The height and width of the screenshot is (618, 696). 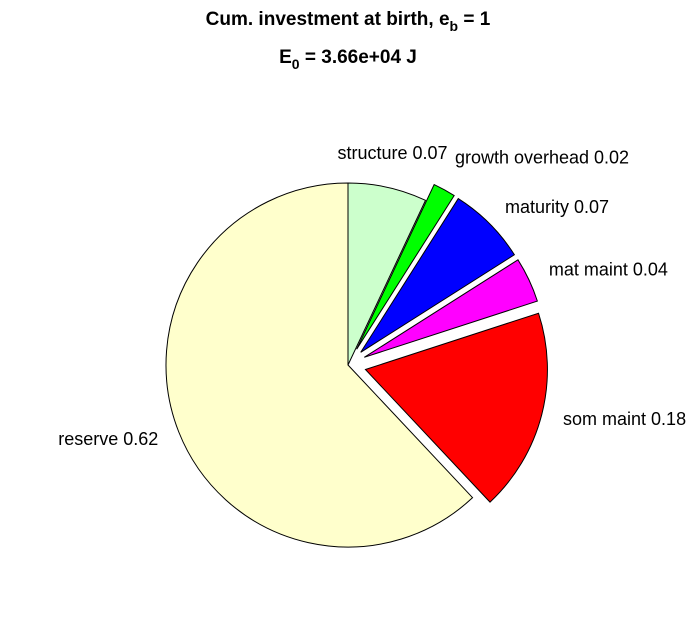 I want to click on title-text: = 3.66e+04 J, so click(x=358, y=57).